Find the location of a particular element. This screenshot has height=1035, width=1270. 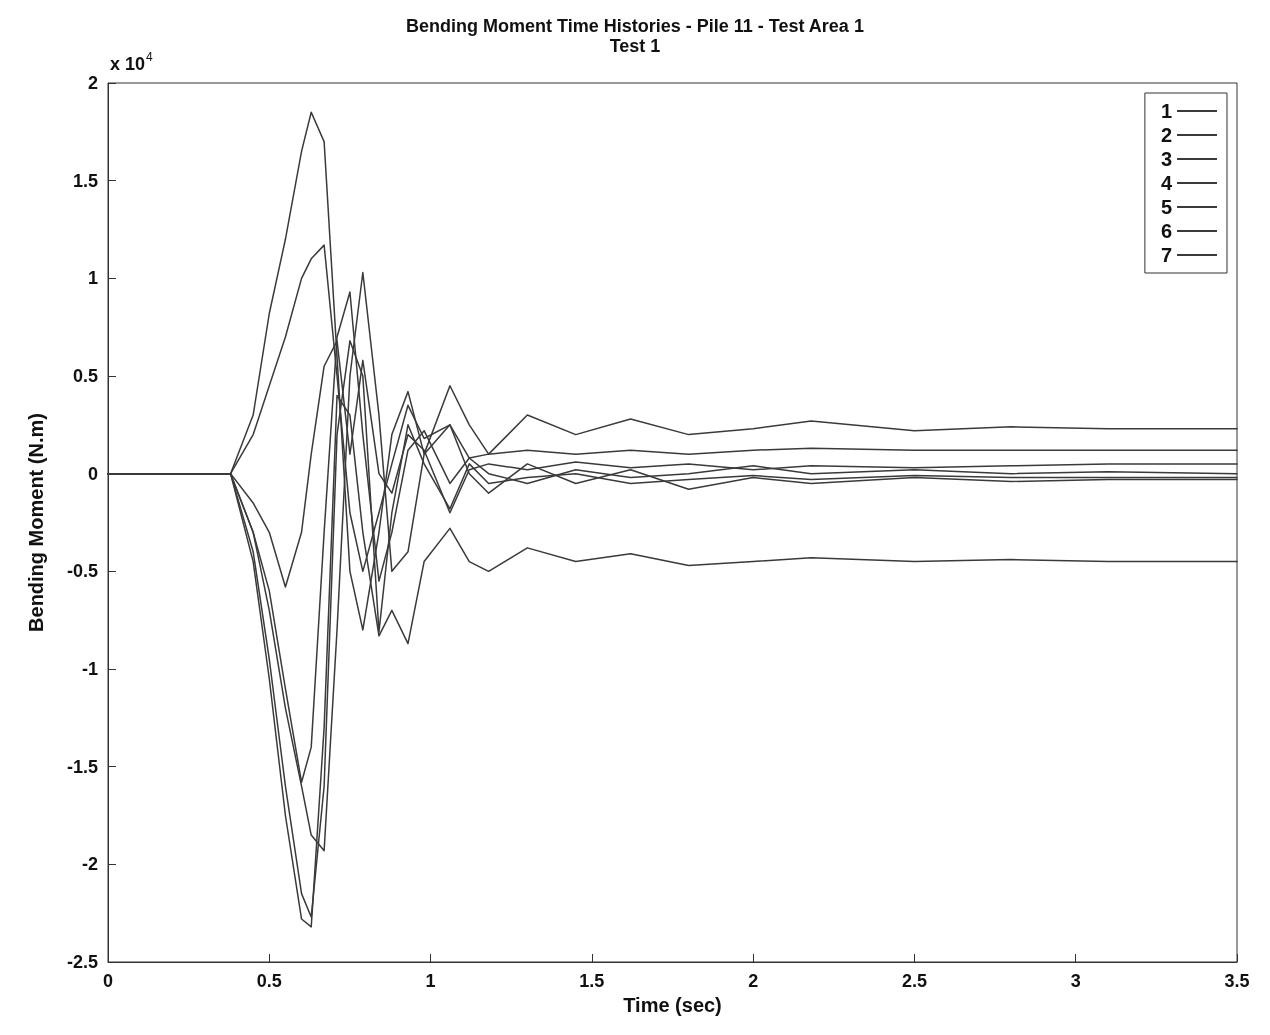

legend-label: 6 is located at coordinates (1166, 231).